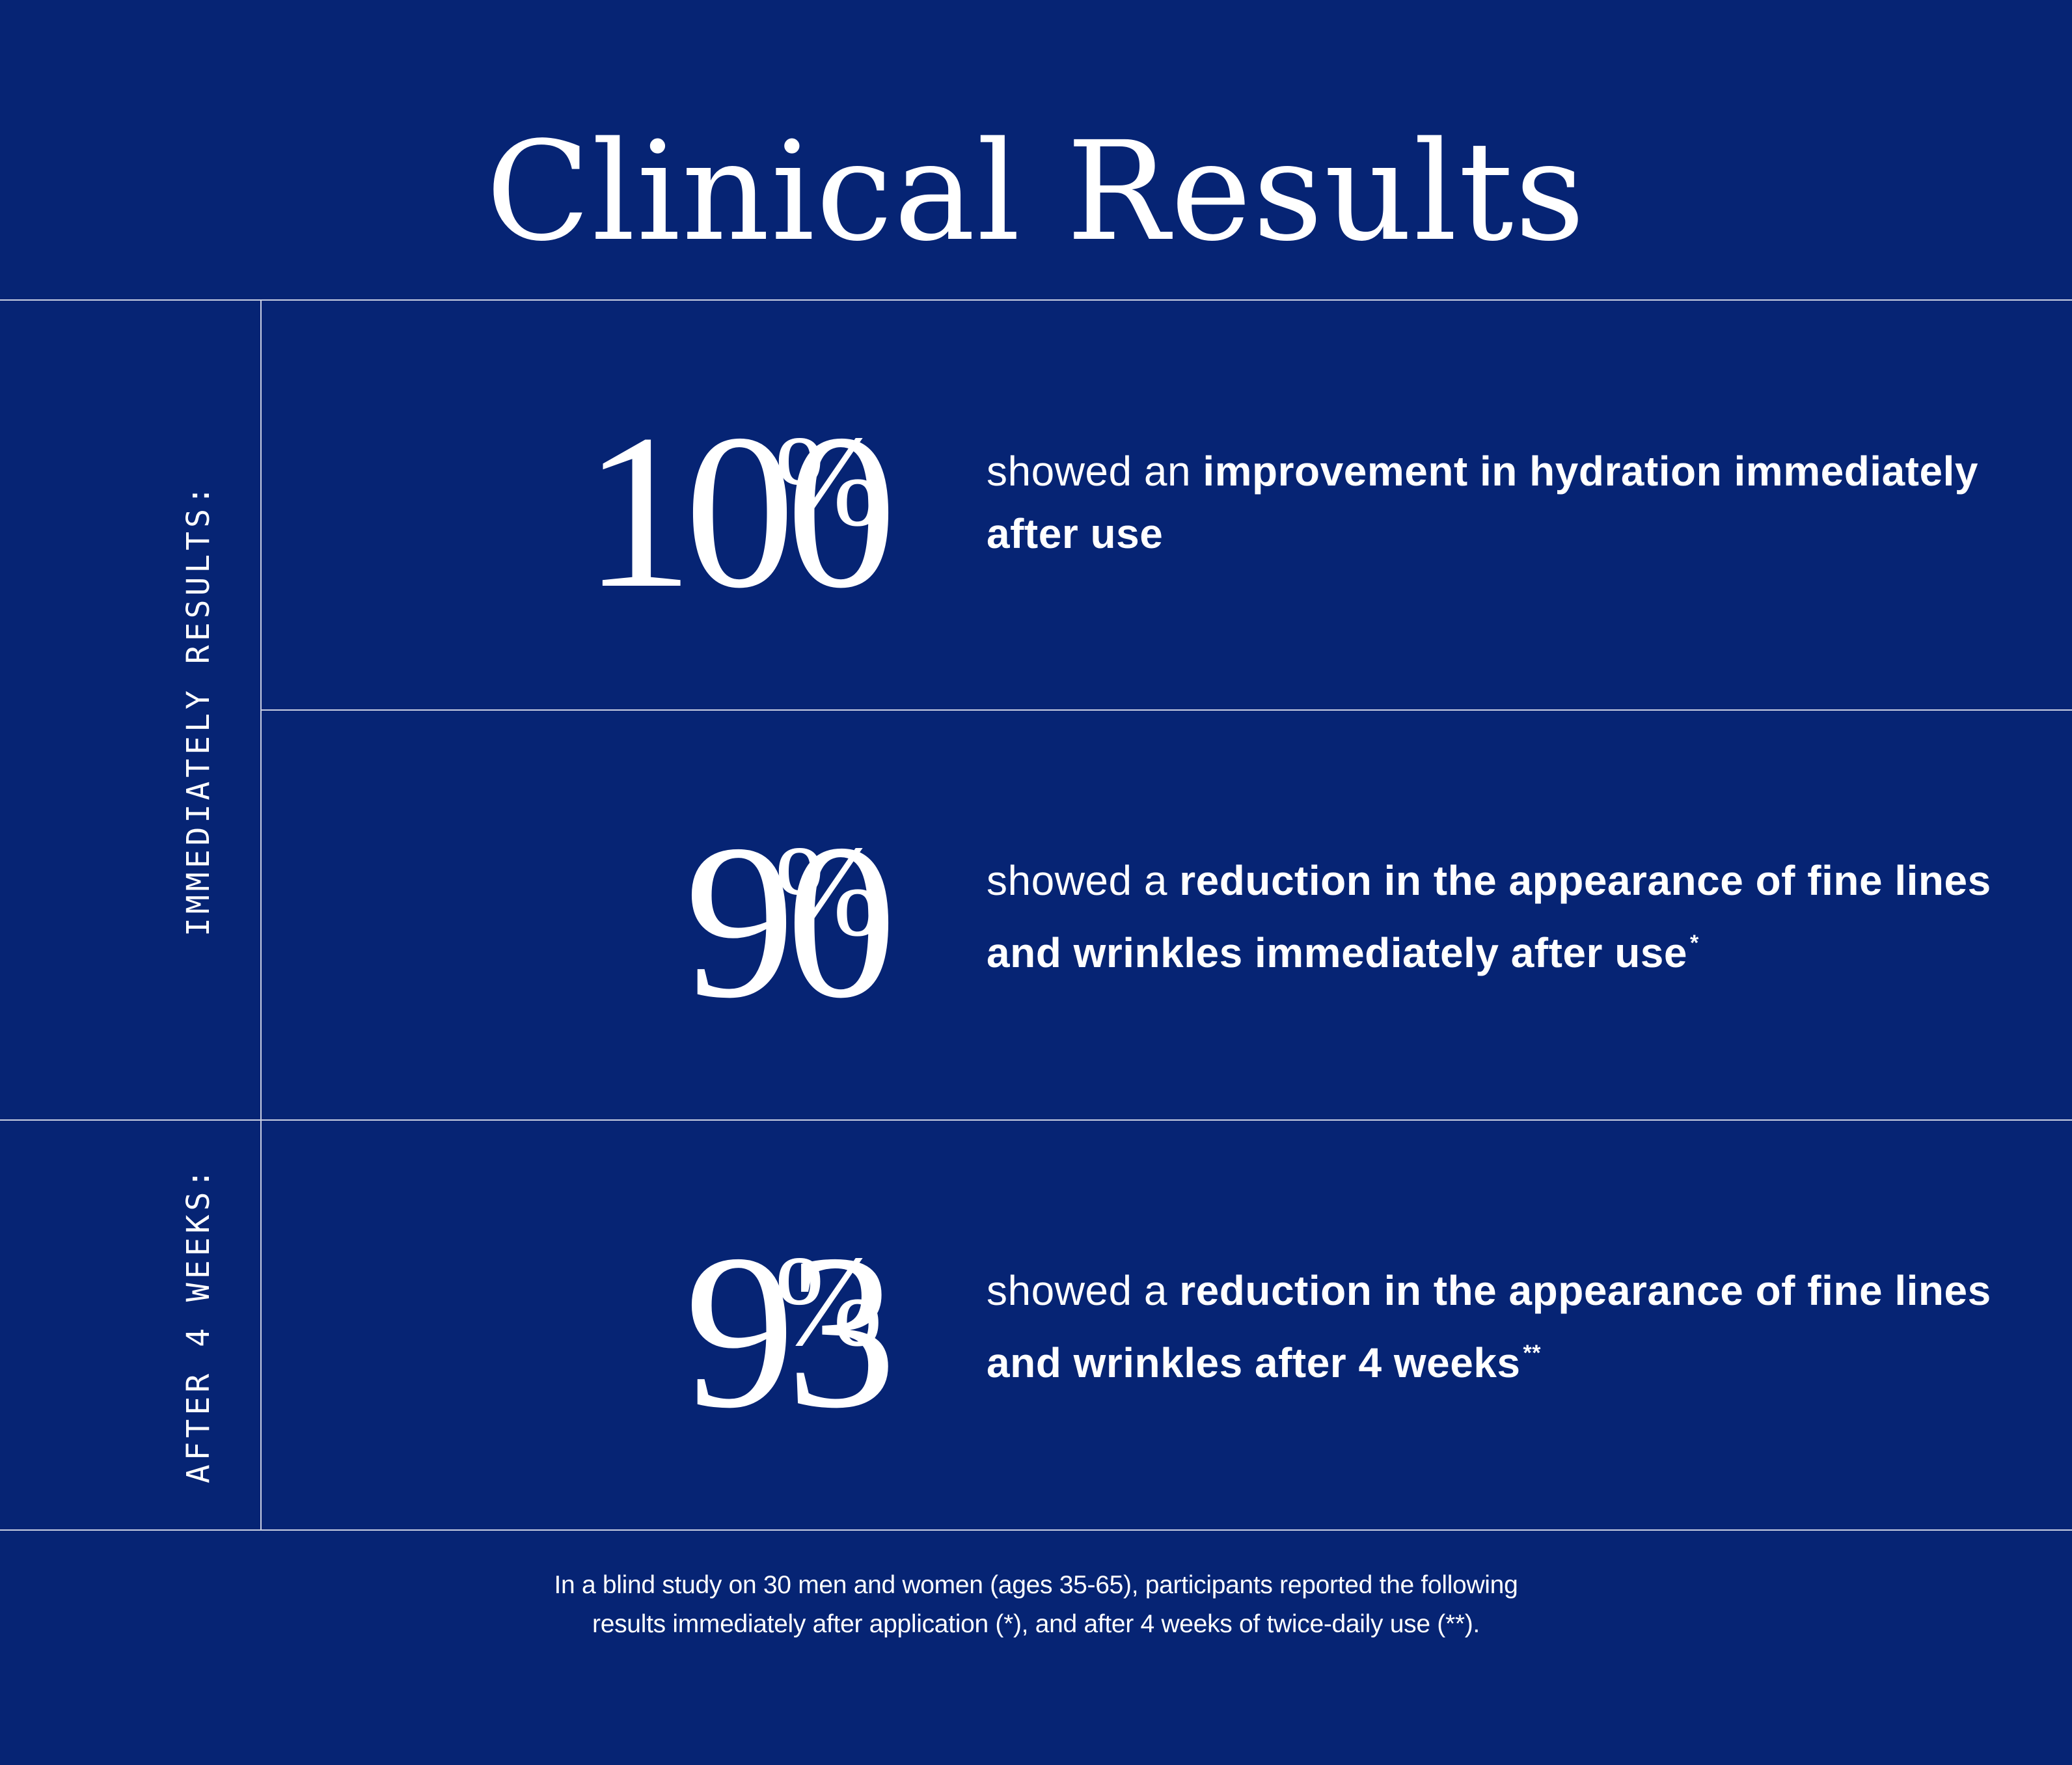  Describe the element at coordinates (1036, 300) in the screenshot. I see `divider-top` at that location.